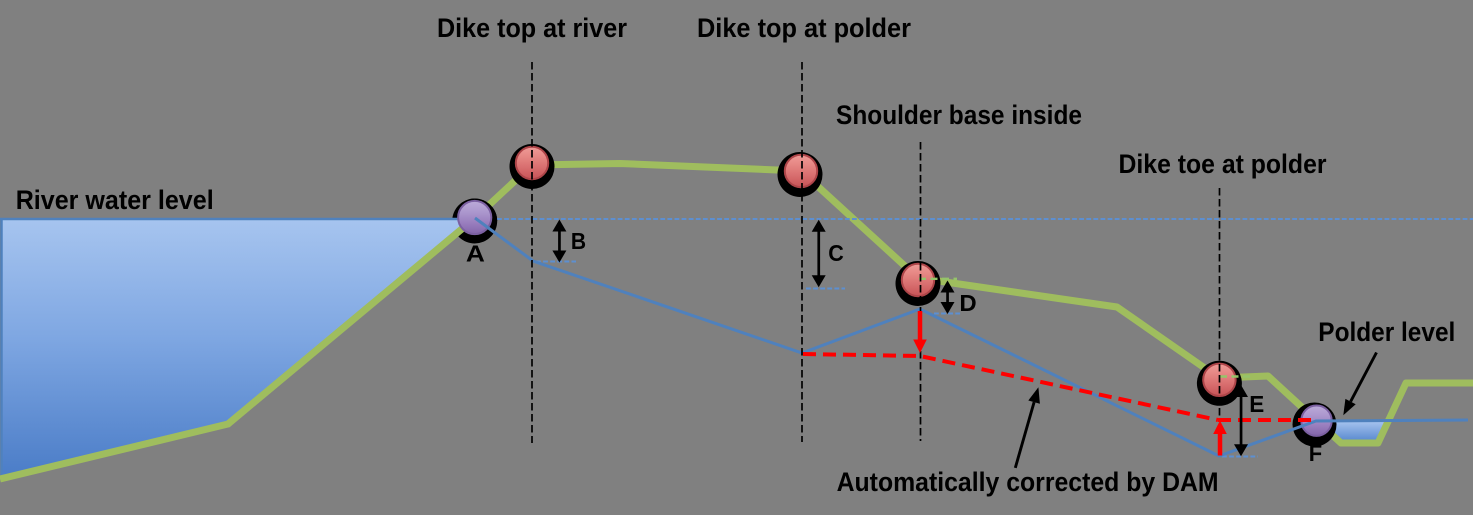 The width and height of the screenshot is (1473, 515). Describe the element at coordinates (578, 241) in the screenshot. I see `svg-text: B` at that location.